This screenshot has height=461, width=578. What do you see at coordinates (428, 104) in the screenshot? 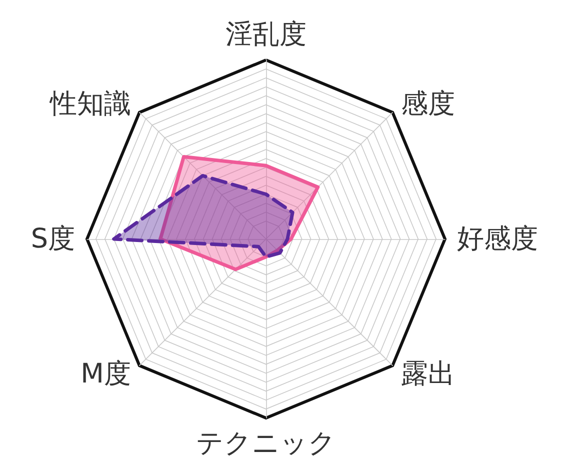
I see `spoke-label: 感度` at bounding box center [428, 104].